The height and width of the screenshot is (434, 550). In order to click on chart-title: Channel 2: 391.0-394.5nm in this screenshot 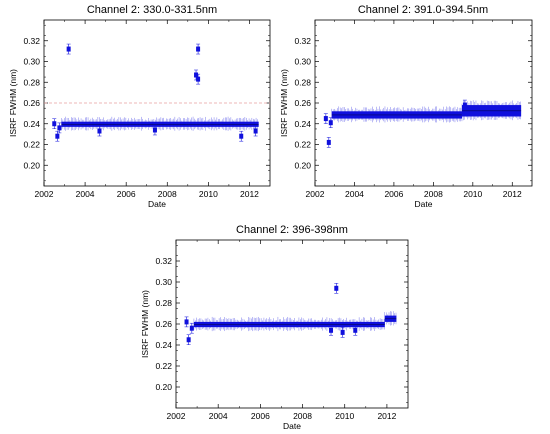, I will do `click(423, 10)`.